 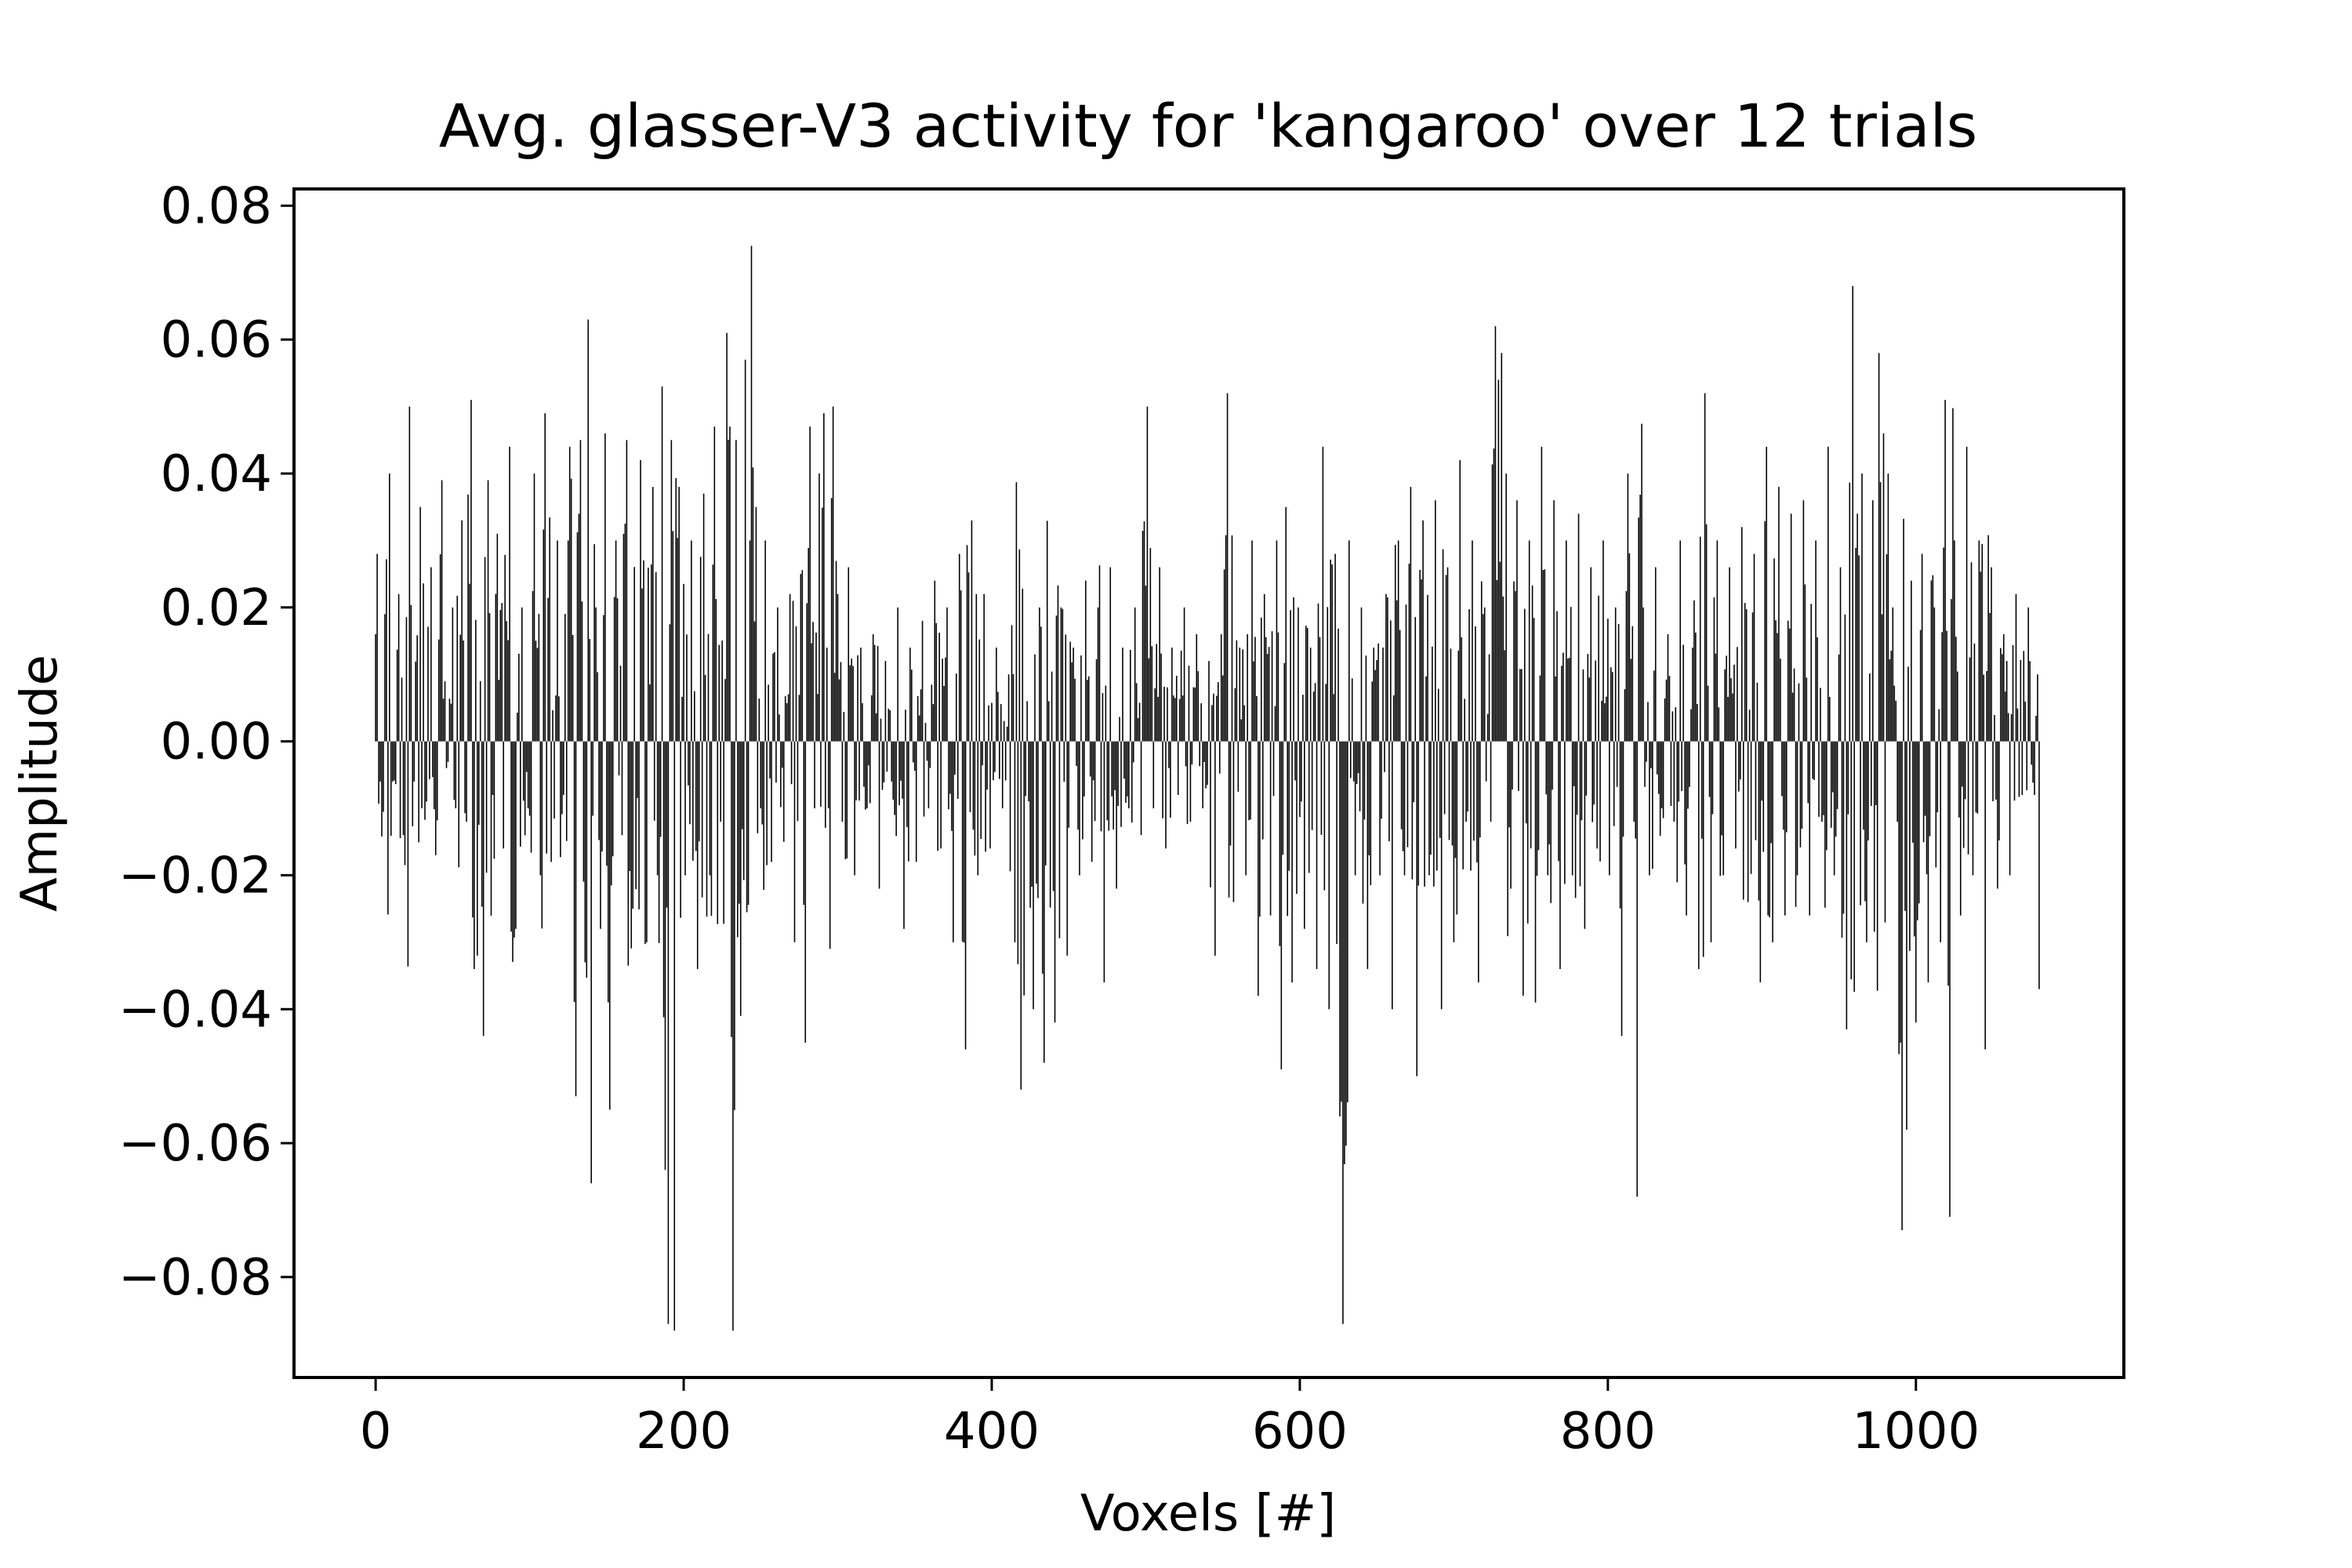 What do you see at coordinates (195, 1144) in the screenshot?
I see `y-tick-label: −0.06` at bounding box center [195, 1144].